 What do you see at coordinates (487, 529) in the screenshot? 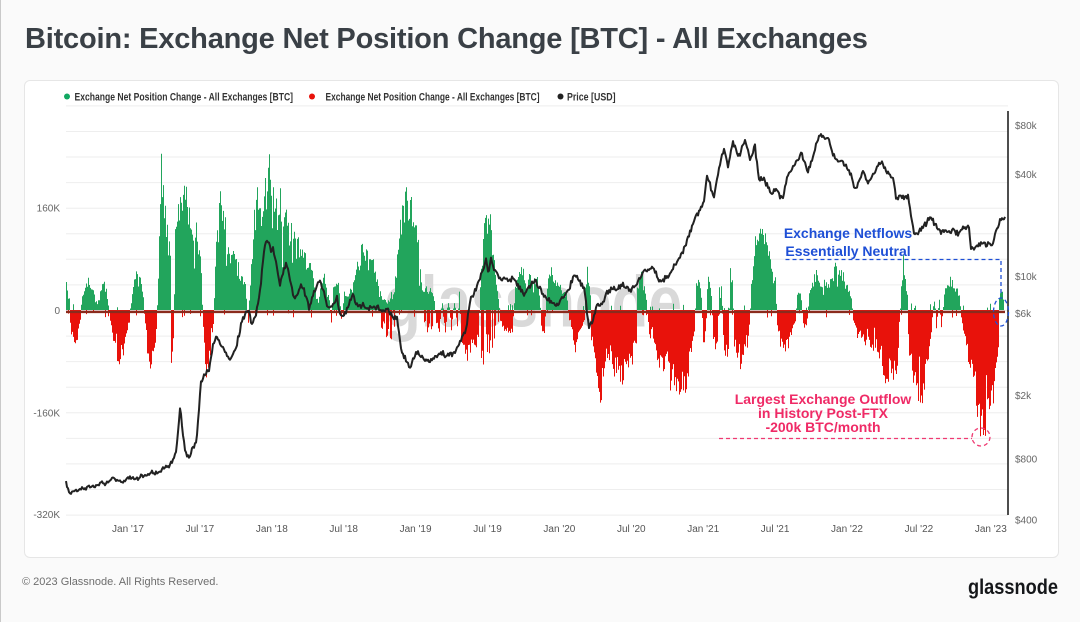
I see `svg-text: Jul '19` at bounding box center [487, 529].